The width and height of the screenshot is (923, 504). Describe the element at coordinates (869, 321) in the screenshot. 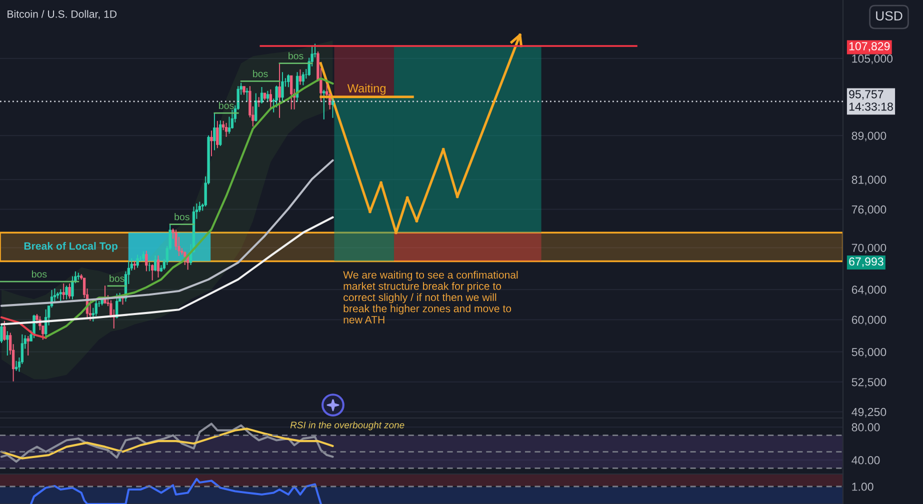

I see `y-tick-label: 60,000` at that location.